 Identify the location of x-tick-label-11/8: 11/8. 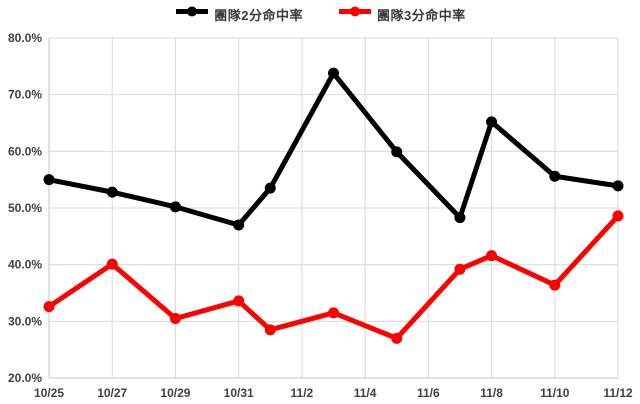
(491, 393).